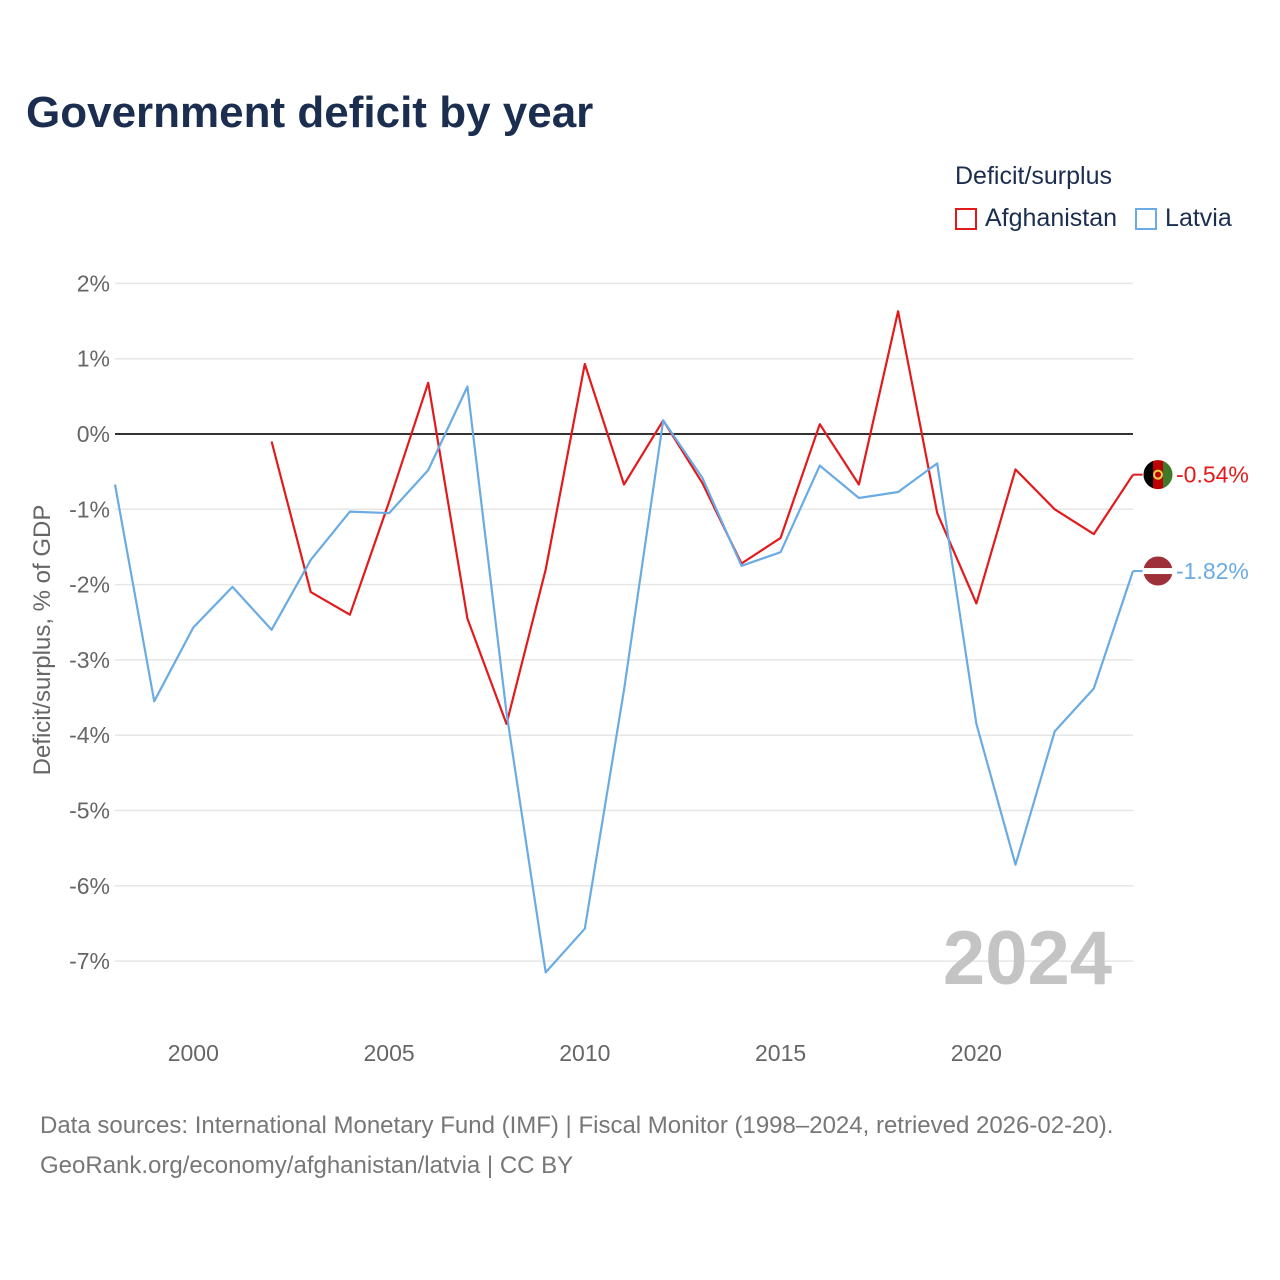 This screenshot has width=1280, height=1280. Describe the element at coordinates (89, 660) in the screenshot. I see `y-tick-label: -3%` at that location.